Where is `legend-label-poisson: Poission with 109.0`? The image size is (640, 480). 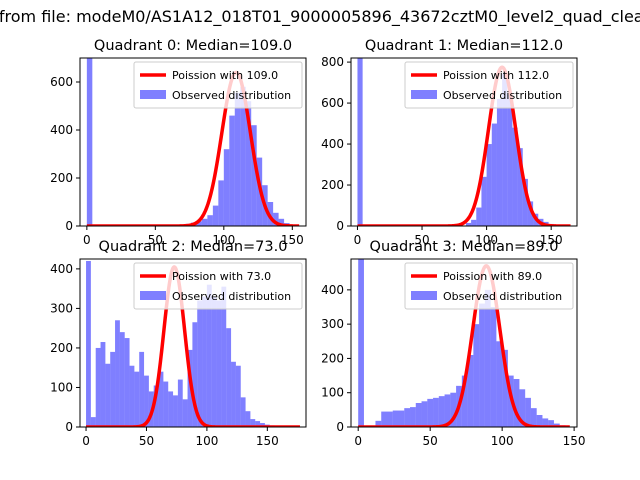
legend-label-poisson: Poission with 109.0 is located at coordinates (225, 75).